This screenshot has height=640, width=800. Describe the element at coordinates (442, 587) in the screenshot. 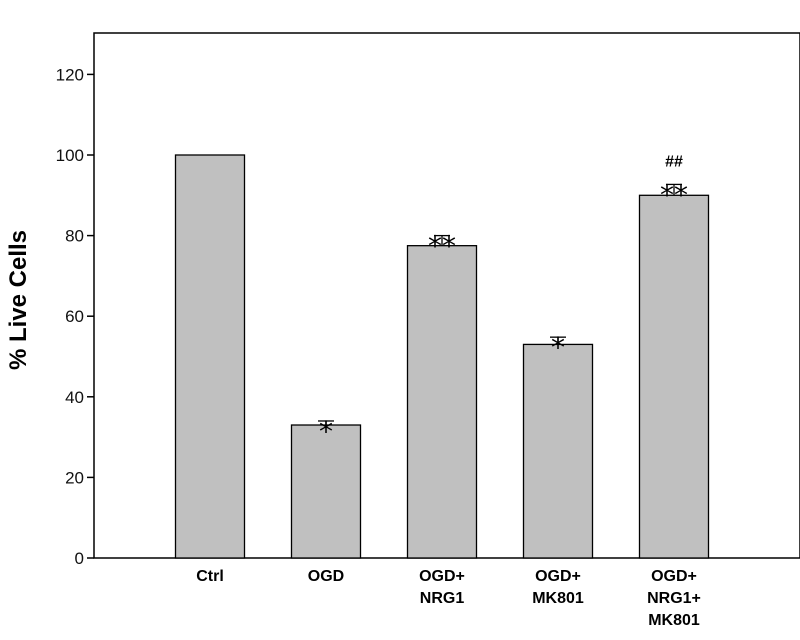

I see `x-category-label: OGD+ NRG1` at that location.